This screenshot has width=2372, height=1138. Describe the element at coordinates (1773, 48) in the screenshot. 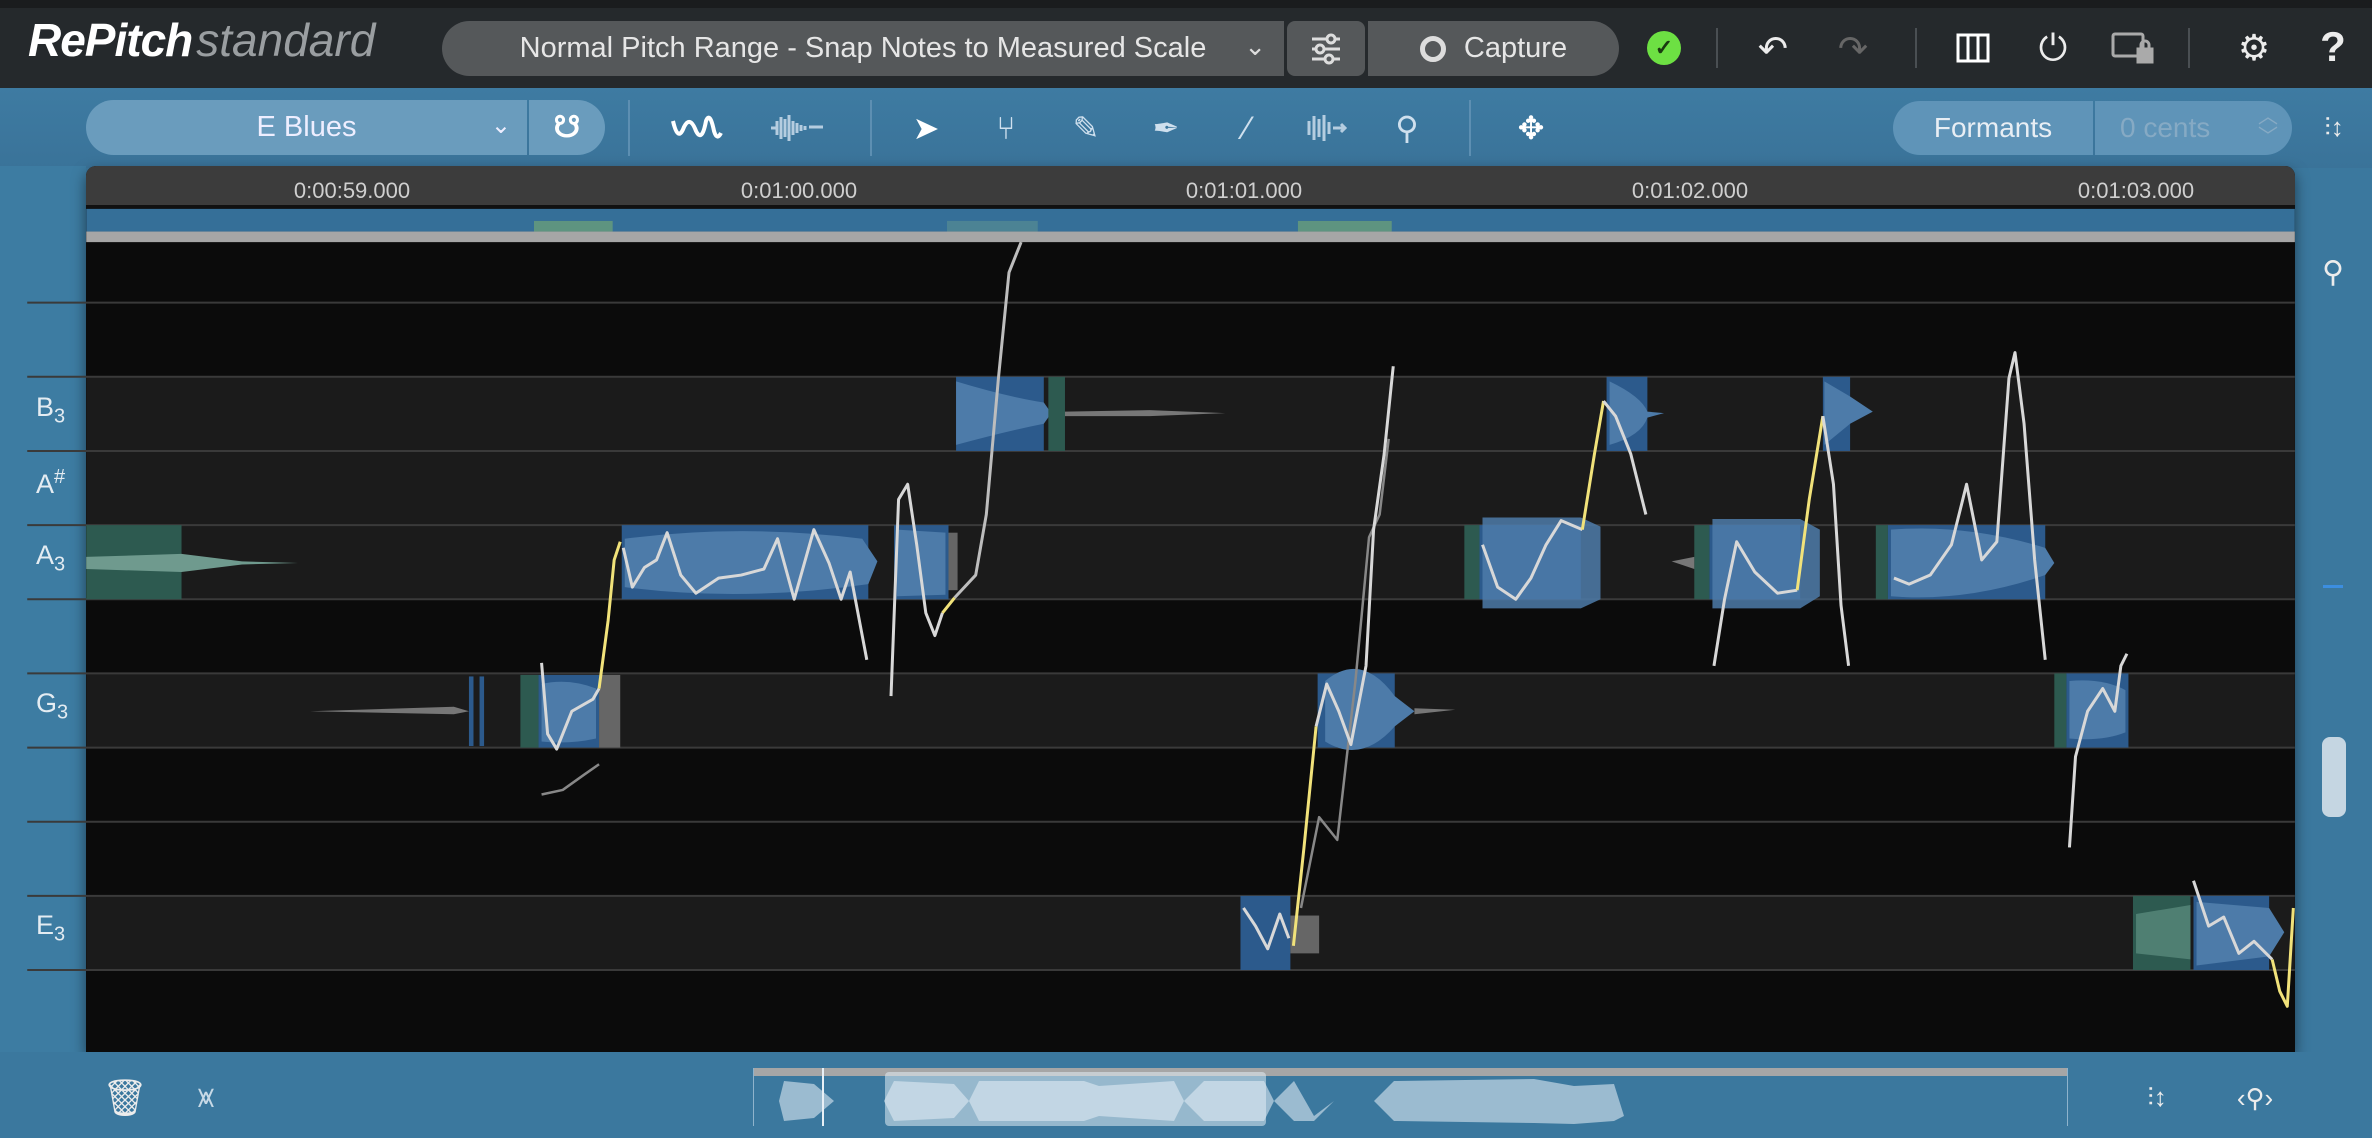

I see `undo-icon: ↶` at that location.